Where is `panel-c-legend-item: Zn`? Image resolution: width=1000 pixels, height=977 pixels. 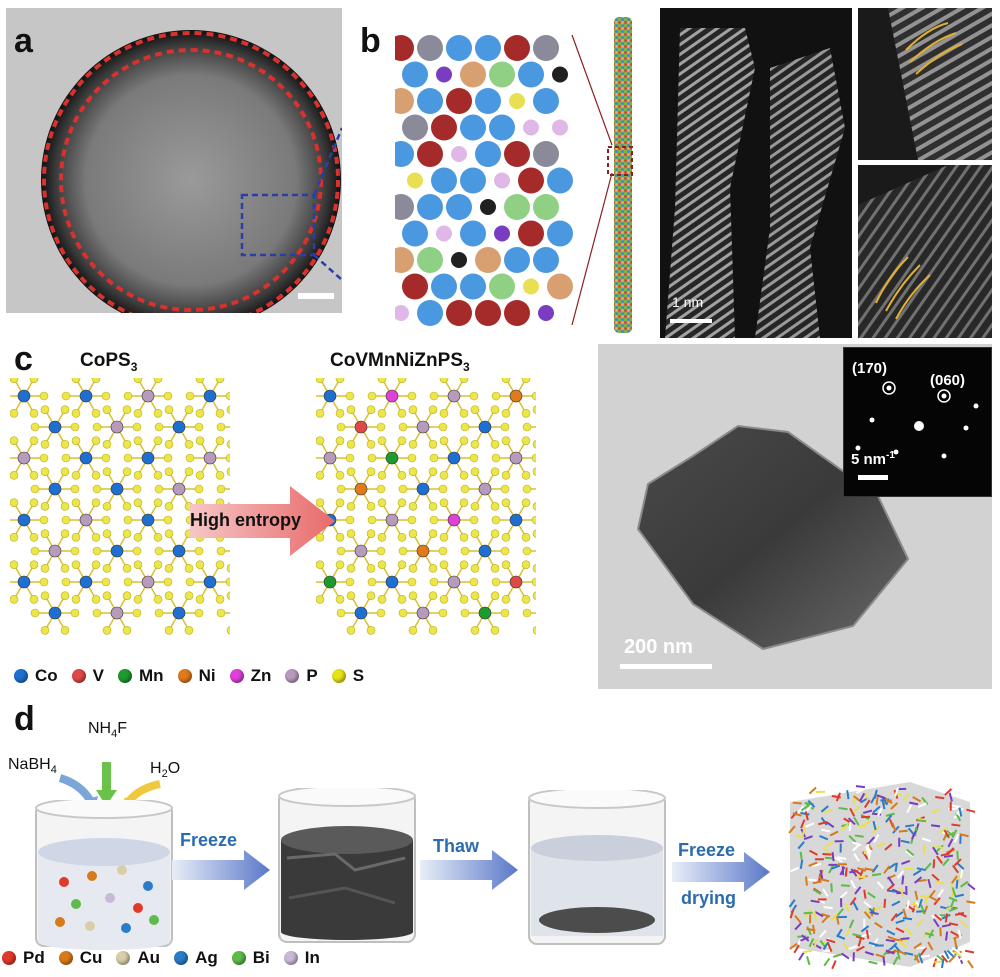 panel-c-legend-item: Zn is located at coordinates (250, 676).